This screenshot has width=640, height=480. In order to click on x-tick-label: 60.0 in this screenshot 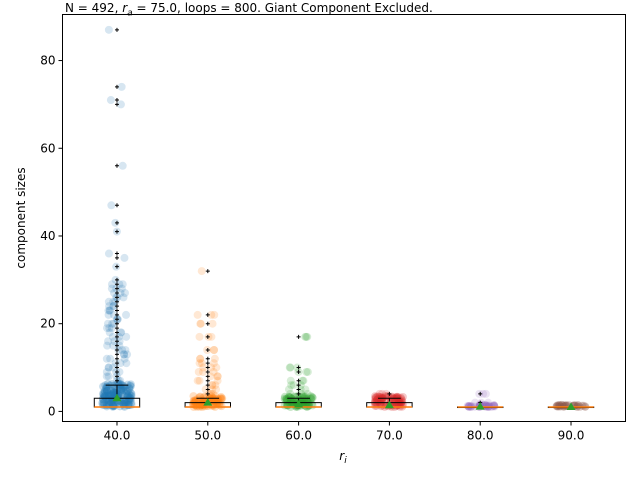, I will do `click(298, 436)`.